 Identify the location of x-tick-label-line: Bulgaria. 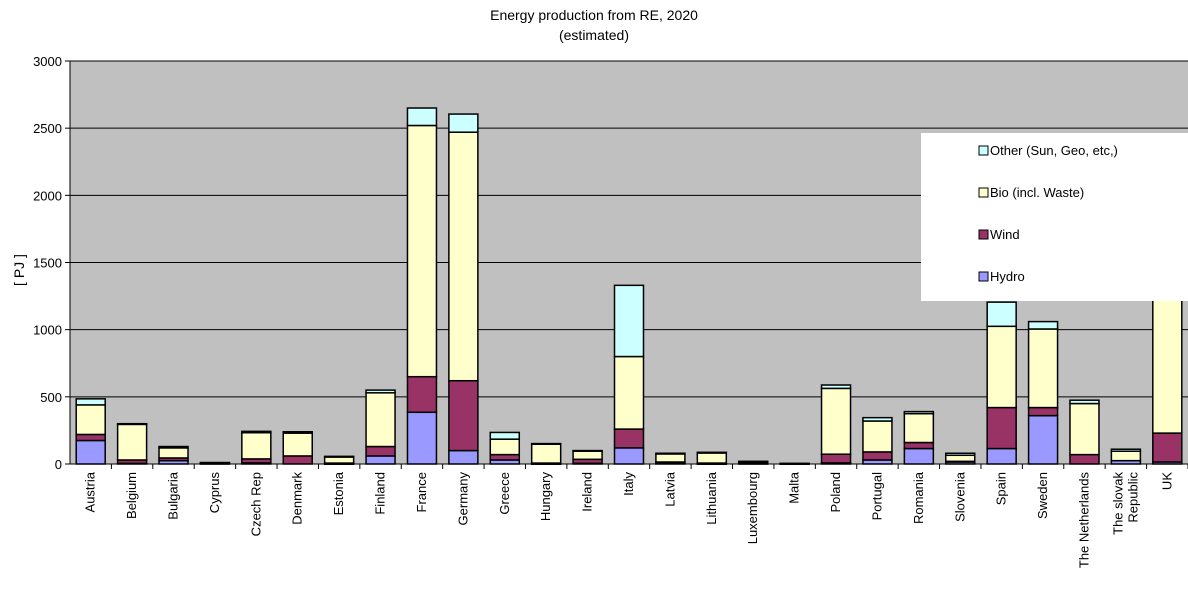
(173, 495).